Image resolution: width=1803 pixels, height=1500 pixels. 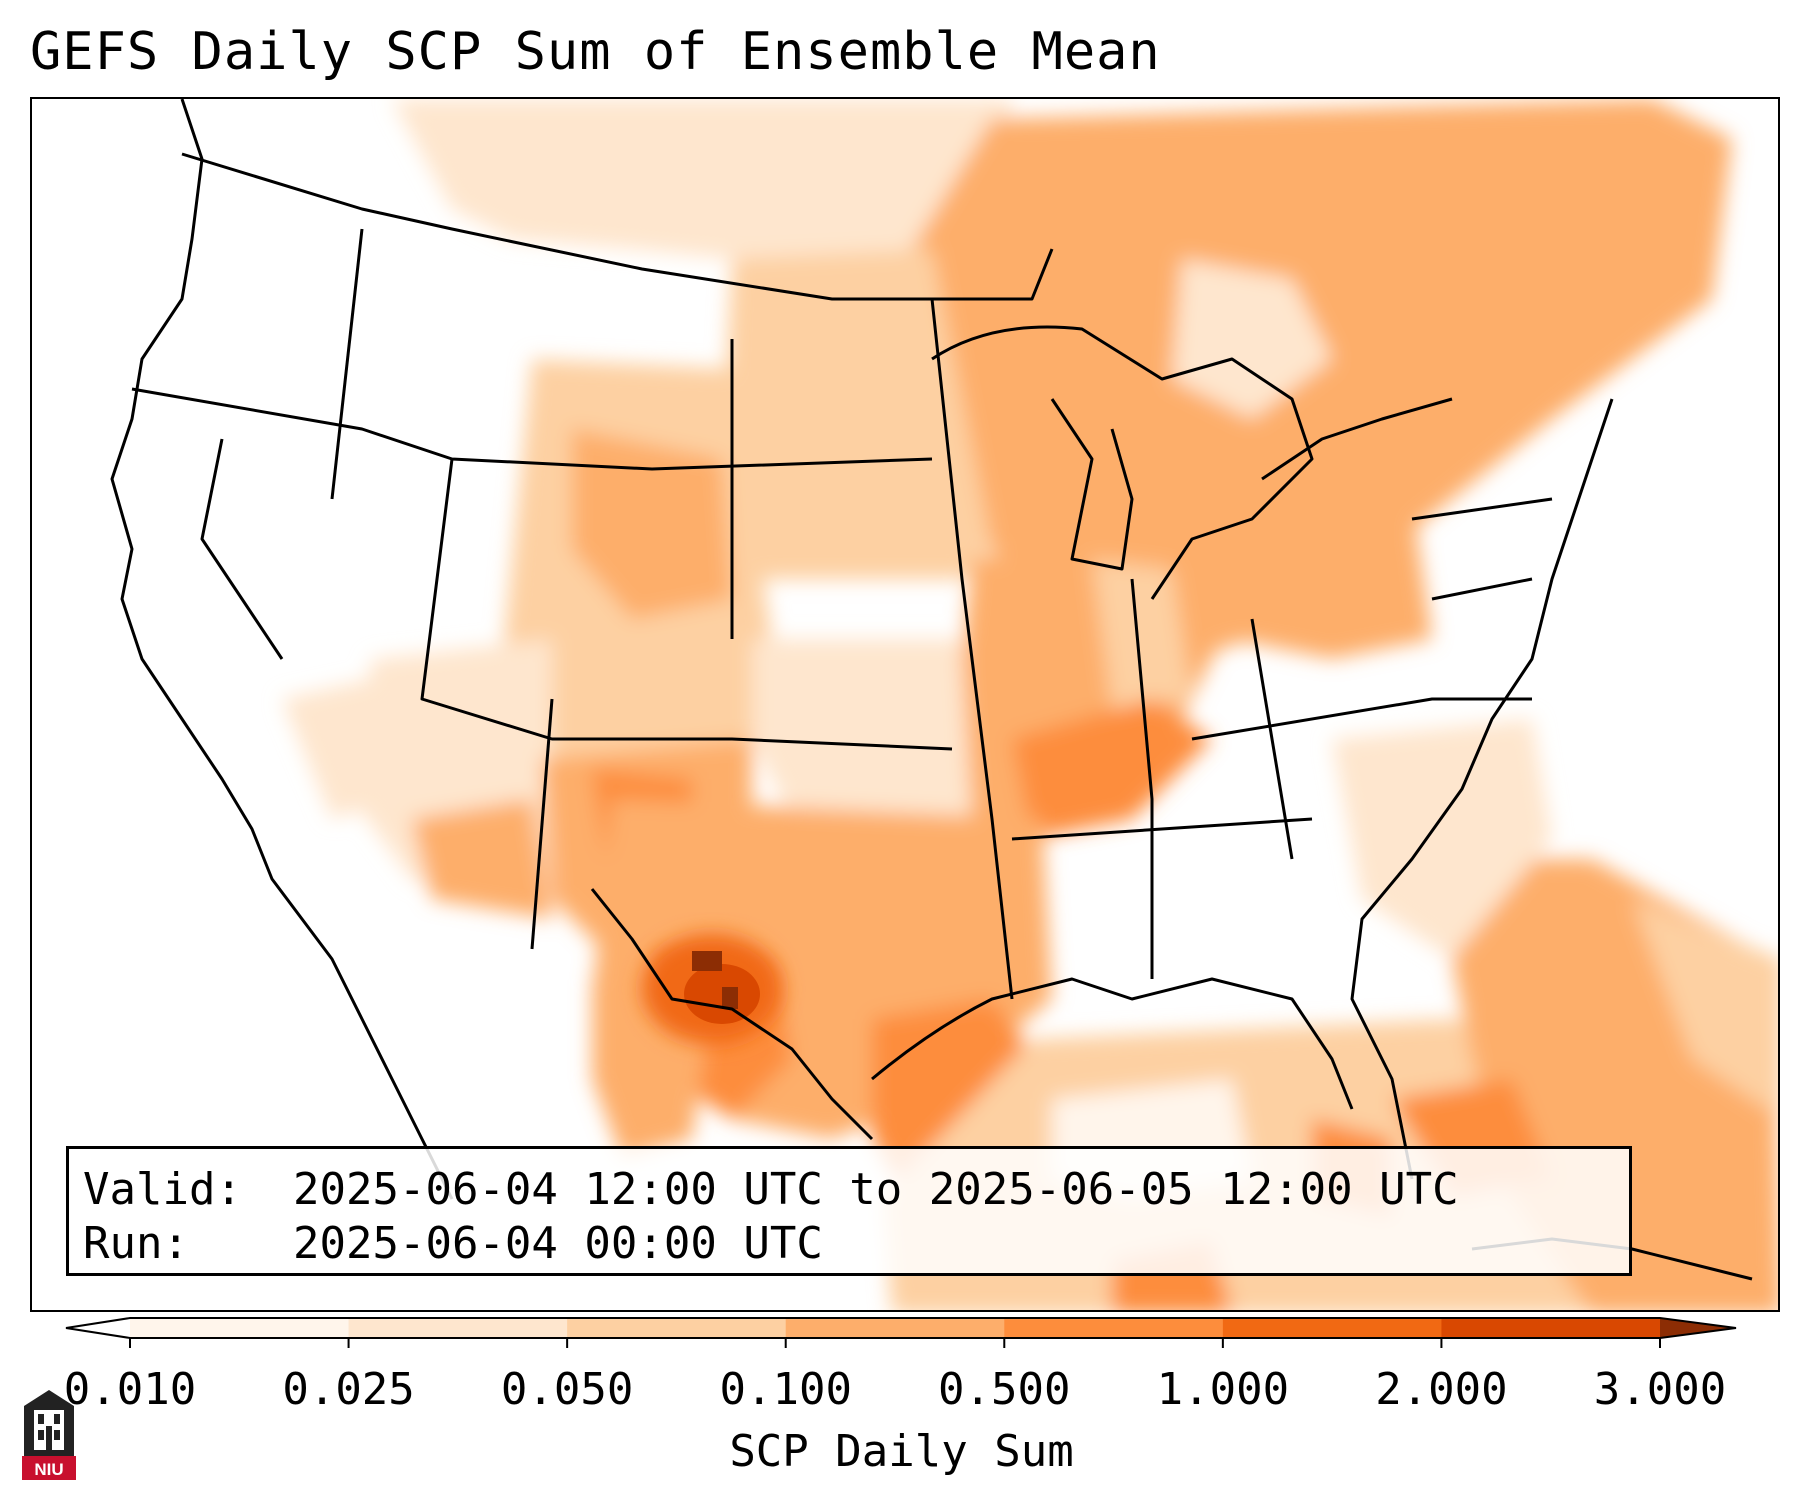 What do you see at coordinates (595, 52) in the screenshot?
I see `map-title: GEFS Daily SCP Sum of Ensemble Mean` at bounding box center [595, 52].